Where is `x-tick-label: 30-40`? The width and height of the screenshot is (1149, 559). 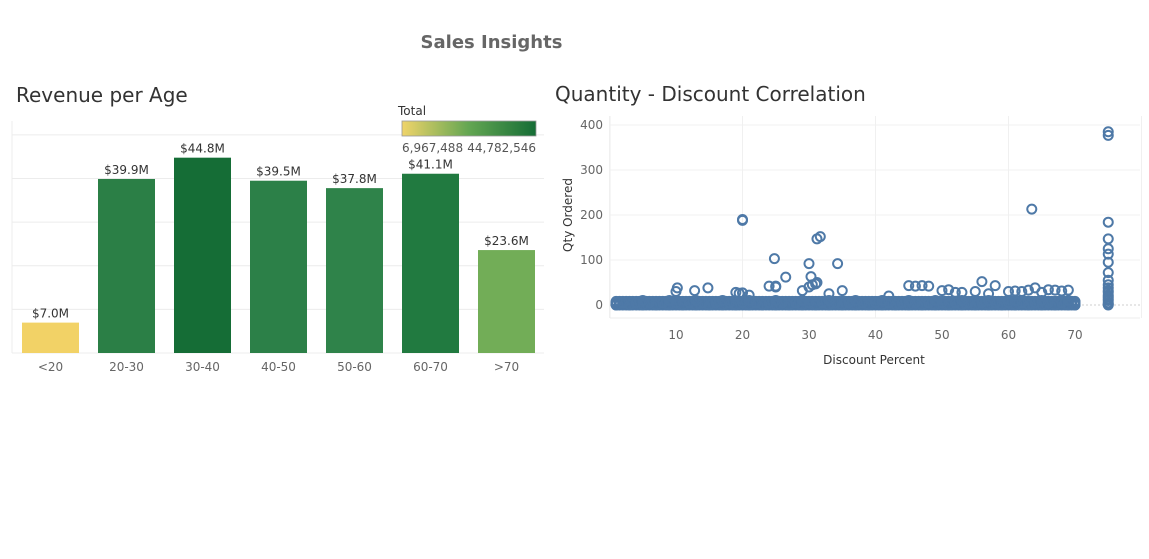
x-tick-label: 30-40 is located at coordinates (202, 367).